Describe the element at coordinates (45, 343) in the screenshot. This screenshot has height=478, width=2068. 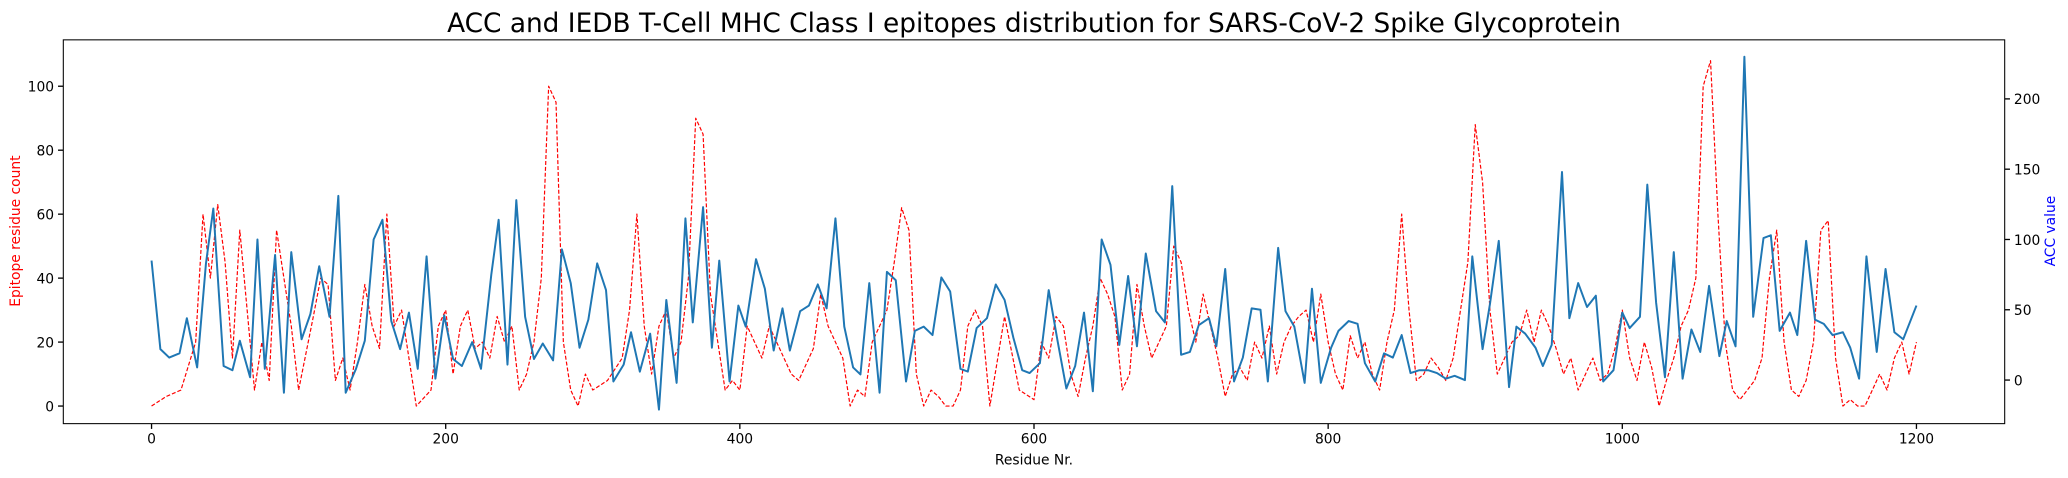
I see `y-tick-label: 20` at that location.